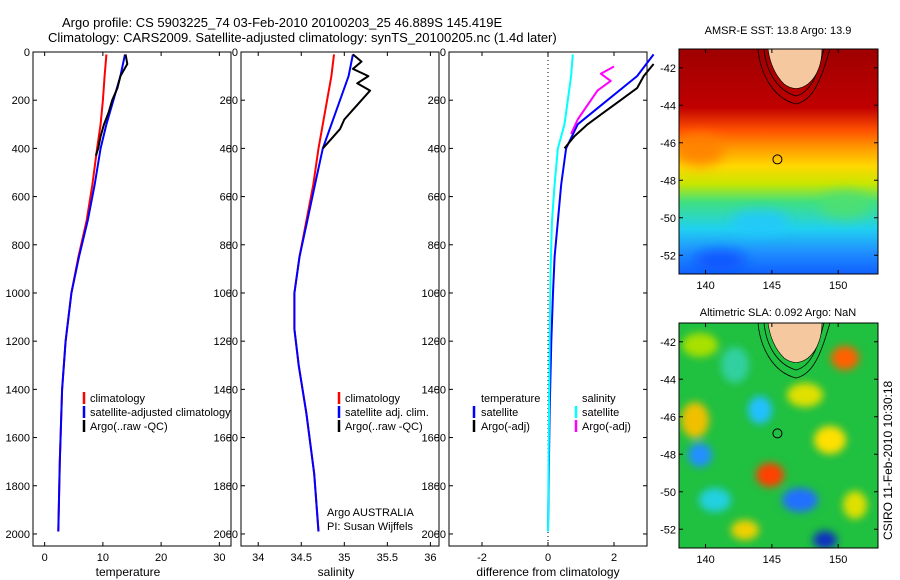  I want to click on xtick-label: 35.5, so click(387, 558).